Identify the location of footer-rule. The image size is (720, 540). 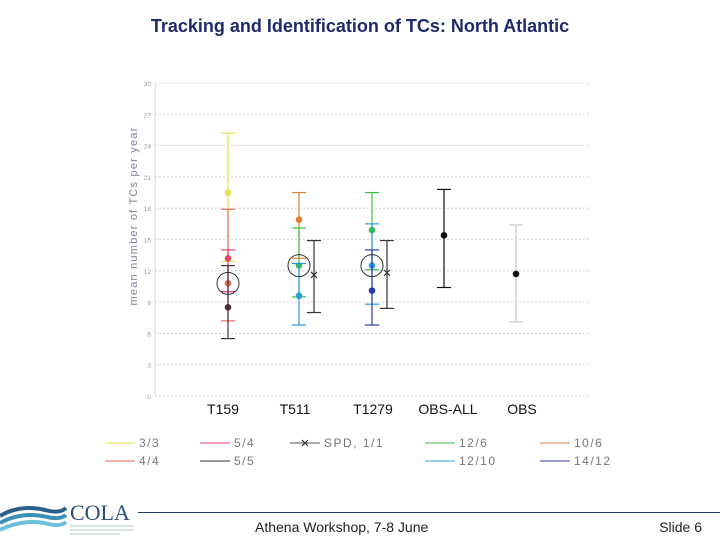
(429, 512).